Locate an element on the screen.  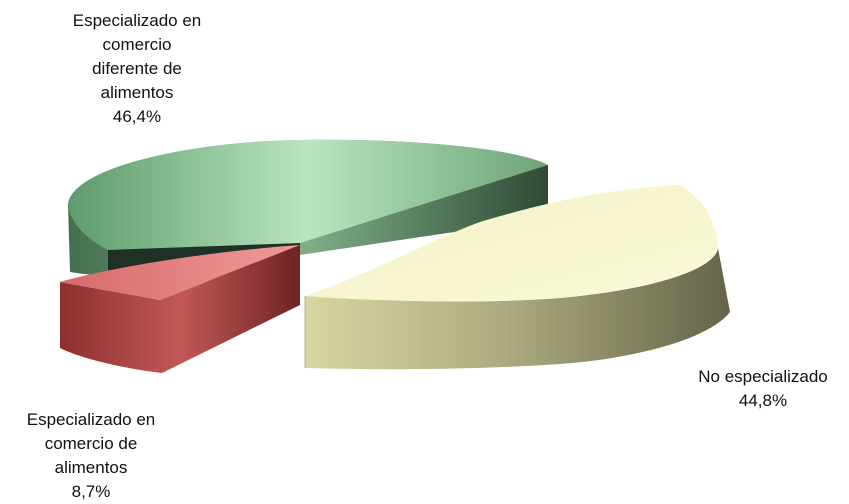
slice-comercio-alimentos-top is located at coordinates (180, 272).